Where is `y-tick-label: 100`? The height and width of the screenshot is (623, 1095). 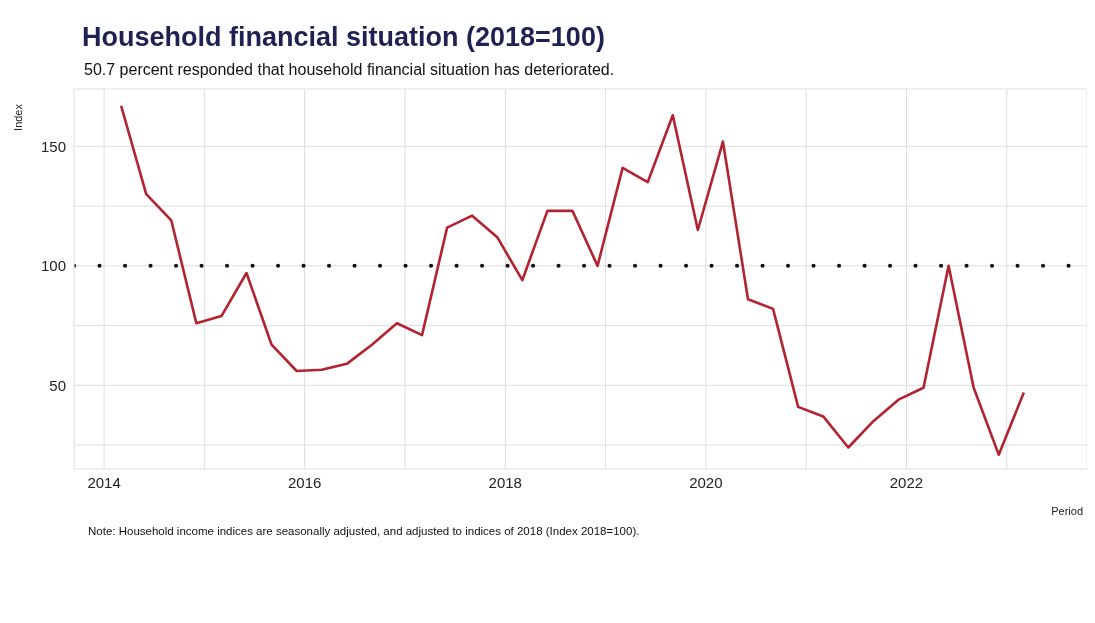 y-tick-label: 100 is located at coordinates (53, 266).